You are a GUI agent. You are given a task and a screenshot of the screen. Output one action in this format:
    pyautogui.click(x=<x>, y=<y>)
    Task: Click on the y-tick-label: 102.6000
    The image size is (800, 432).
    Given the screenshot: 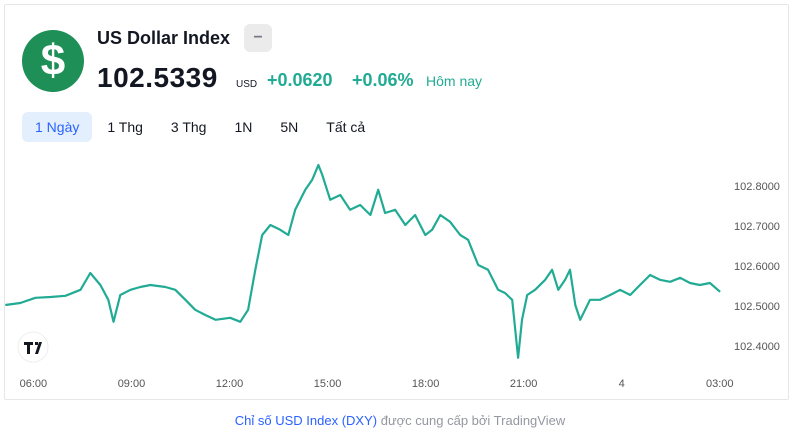 What is the action you would take?
    pyautogui.click(x=757, y=267)
    